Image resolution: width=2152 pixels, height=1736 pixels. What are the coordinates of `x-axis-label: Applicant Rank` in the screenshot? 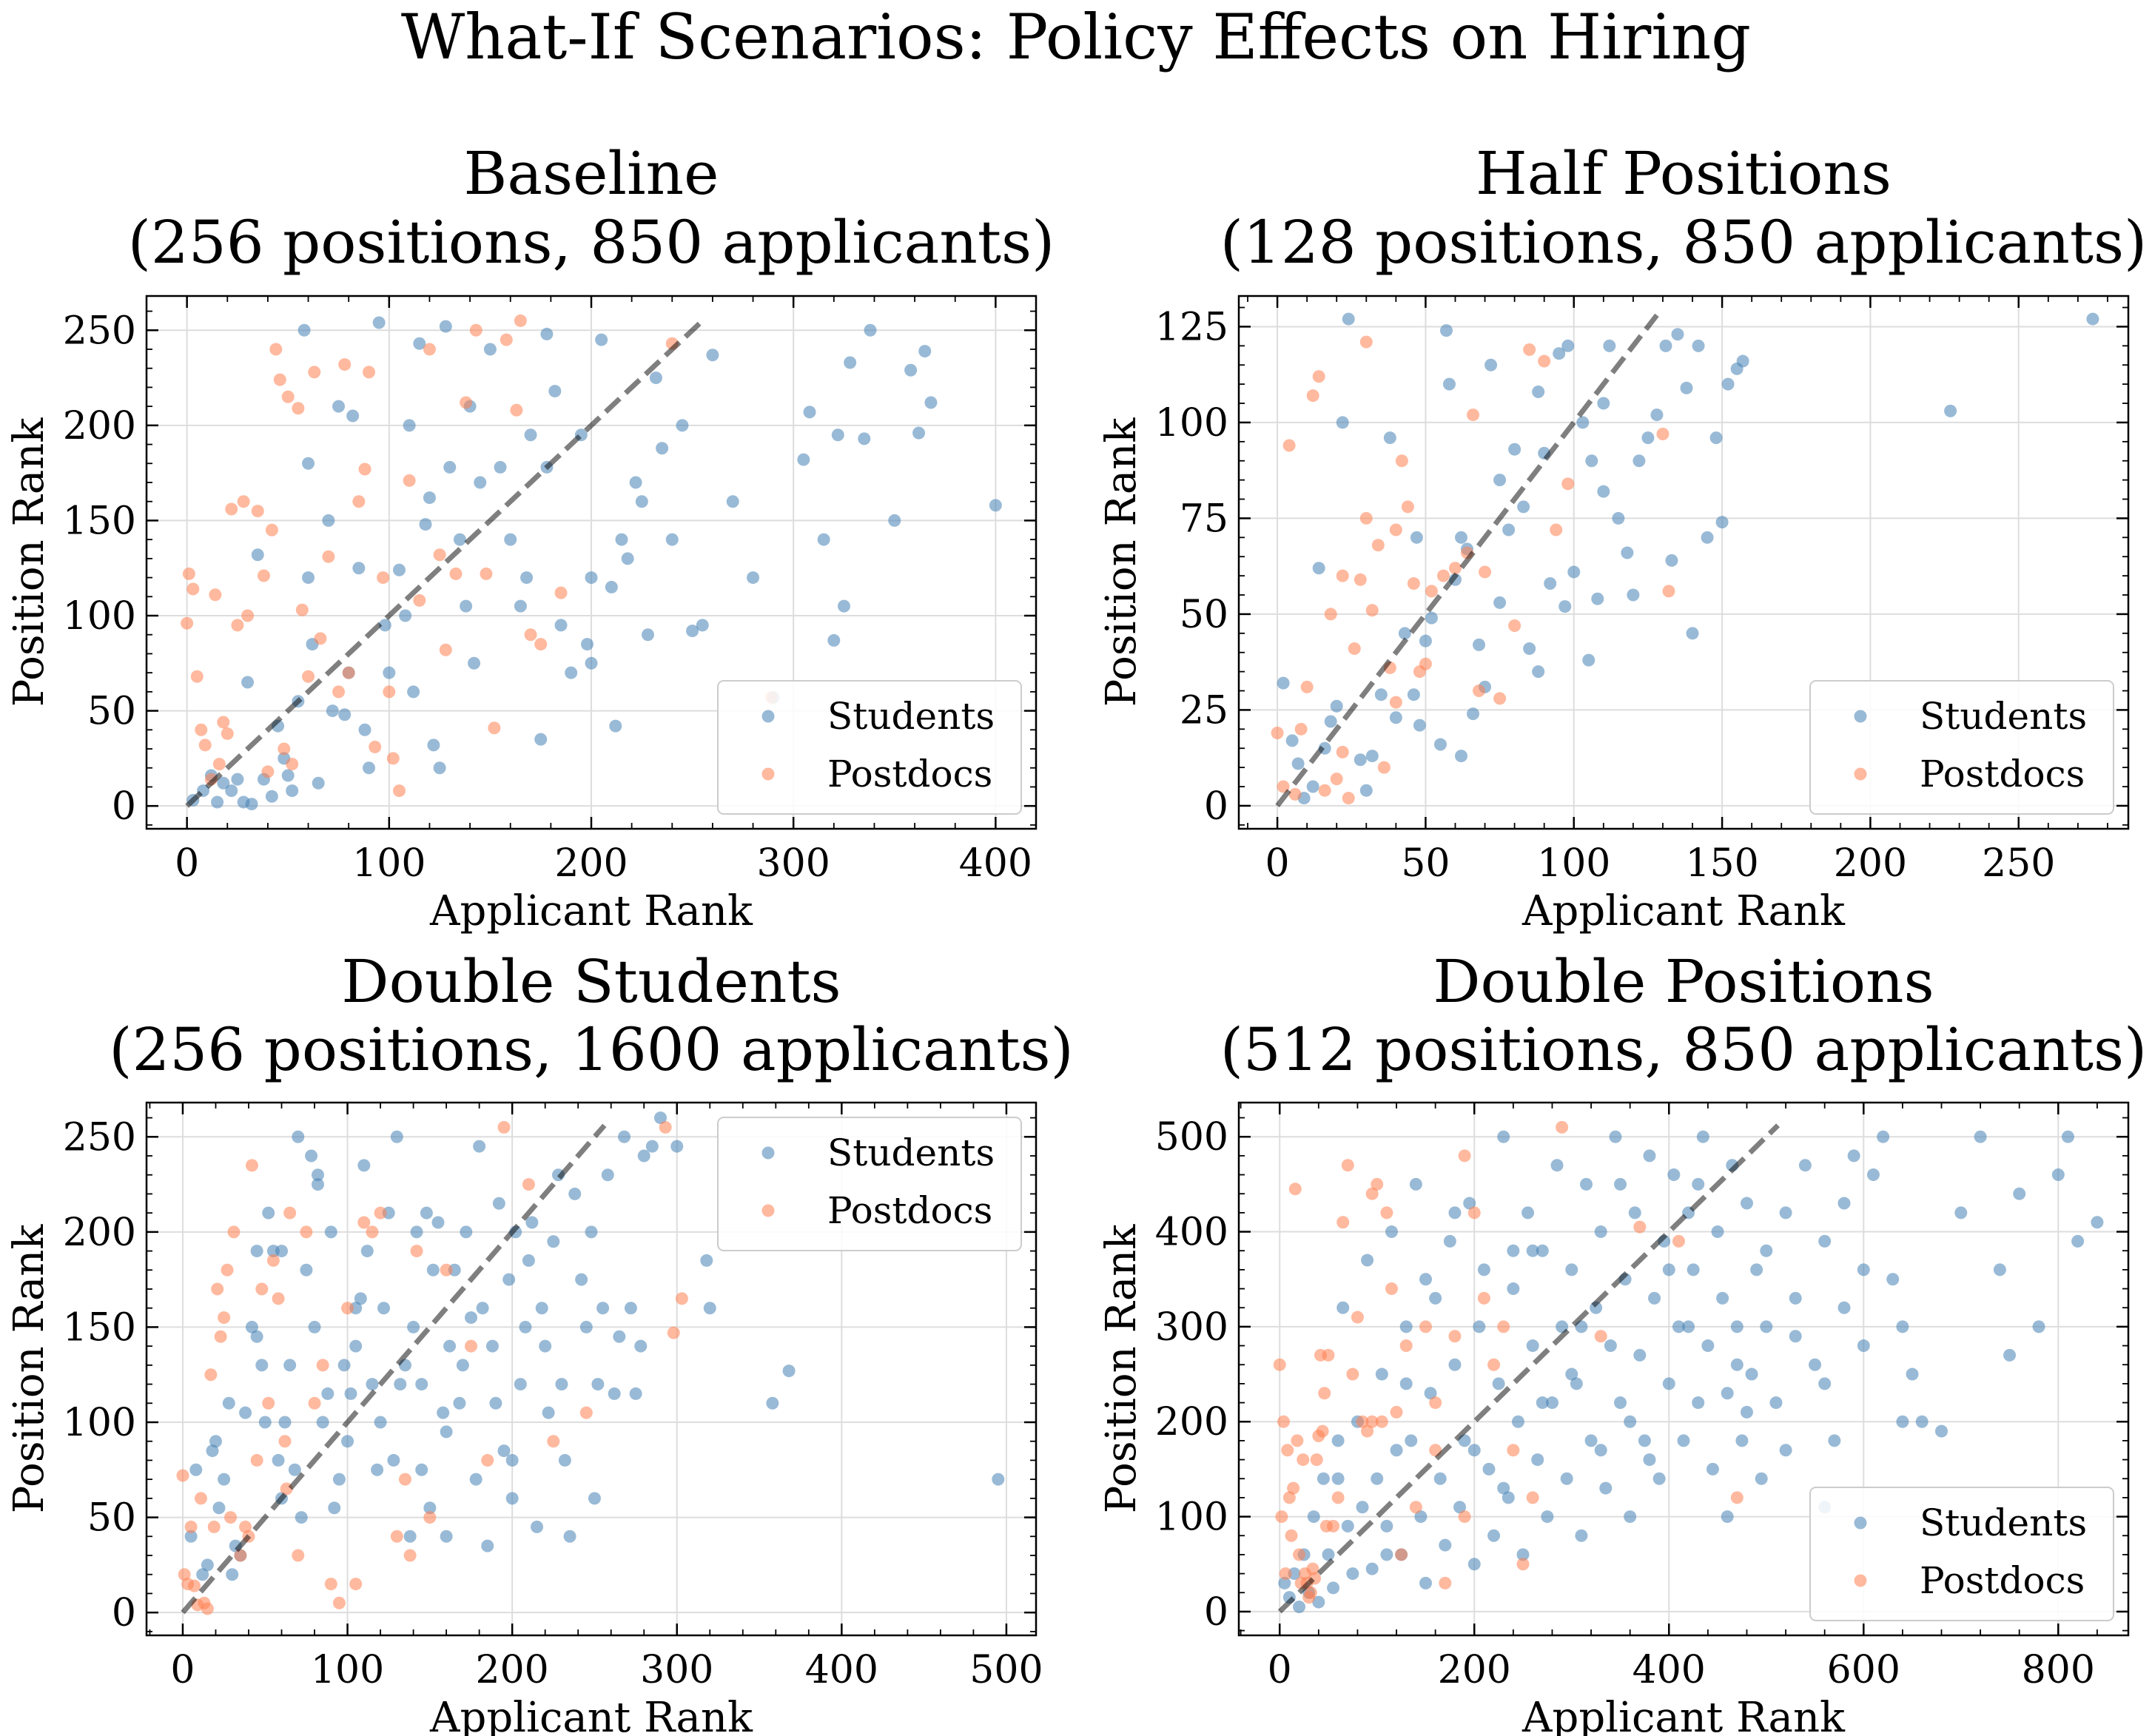 It's located at (1683, 911).